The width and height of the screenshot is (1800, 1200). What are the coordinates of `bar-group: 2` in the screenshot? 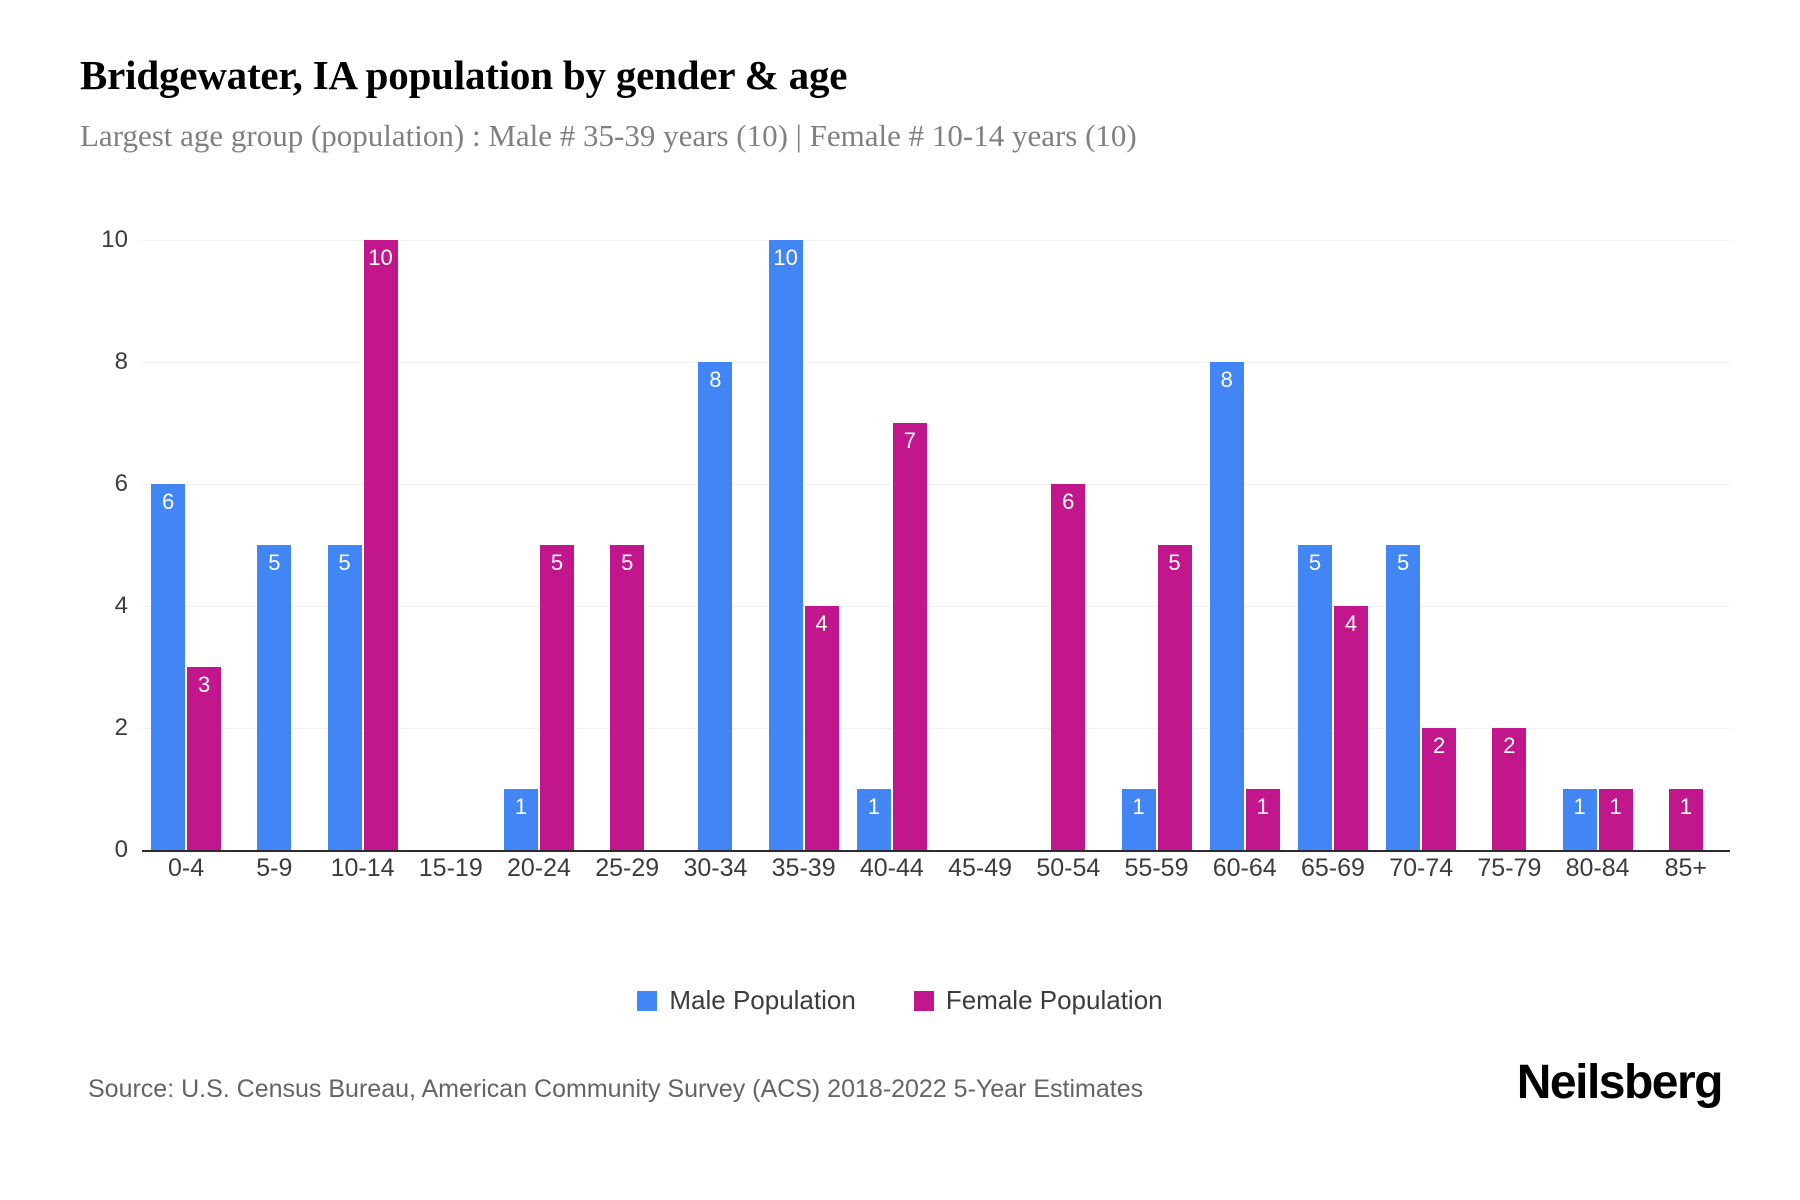 It's located at (1509, 545).